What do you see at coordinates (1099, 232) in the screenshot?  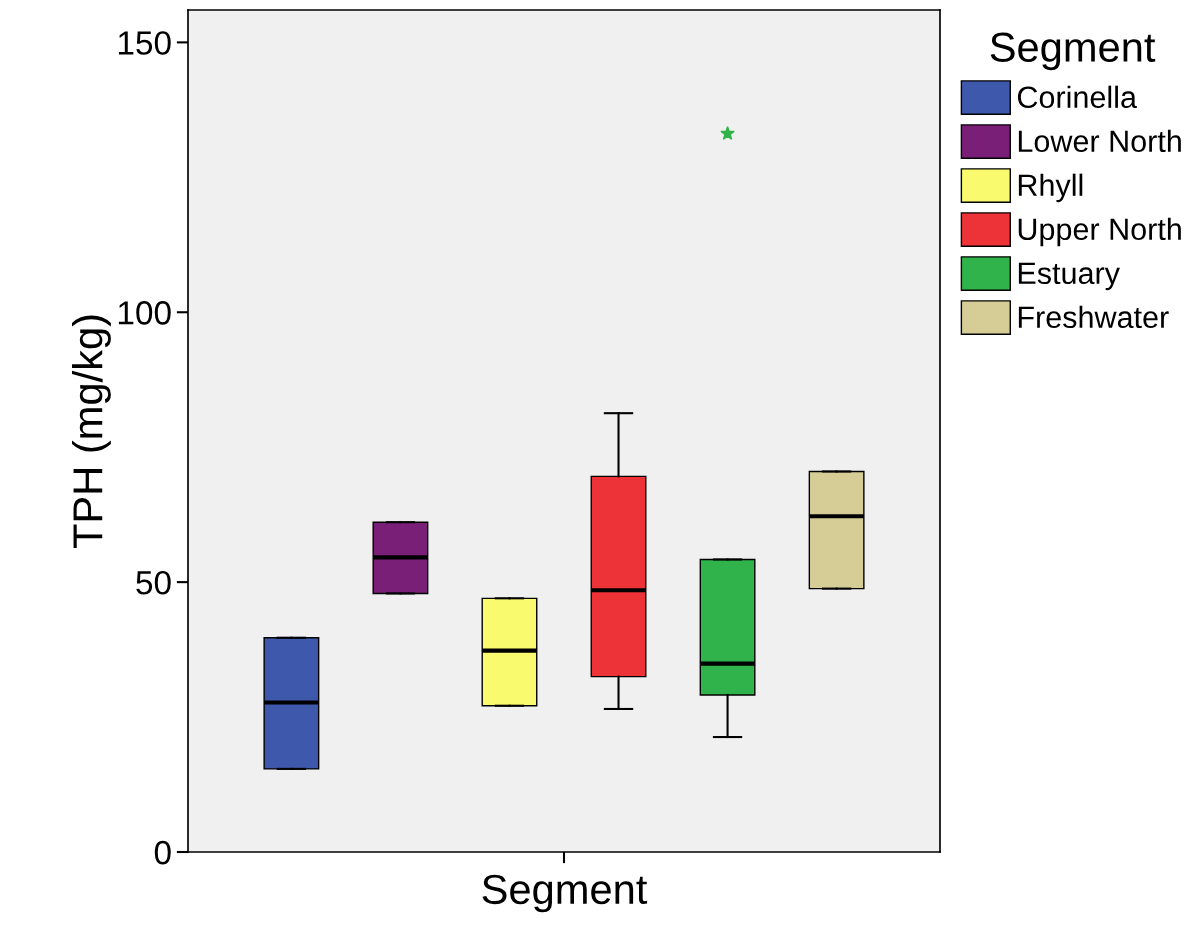 I see `legend-label: Upper North` at bounding box center [1099, 232].